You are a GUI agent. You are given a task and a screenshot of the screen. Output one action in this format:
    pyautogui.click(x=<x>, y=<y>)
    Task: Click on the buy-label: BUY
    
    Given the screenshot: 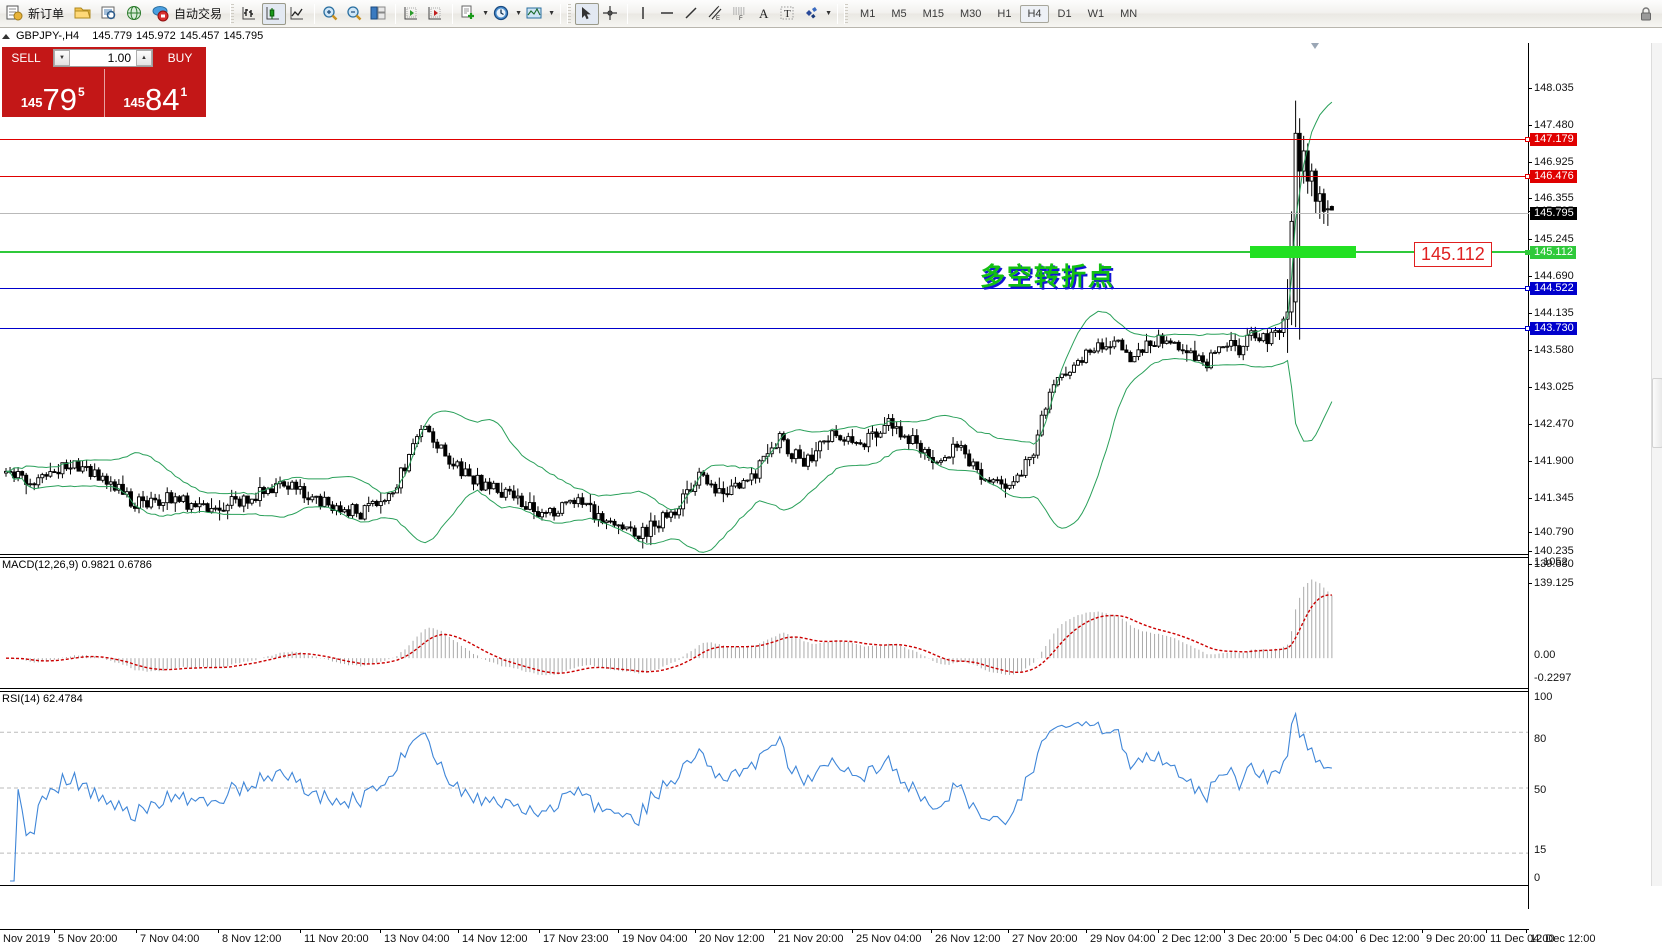 What is the action you would take?
    pyautogui.click(x=180, y=58)
    